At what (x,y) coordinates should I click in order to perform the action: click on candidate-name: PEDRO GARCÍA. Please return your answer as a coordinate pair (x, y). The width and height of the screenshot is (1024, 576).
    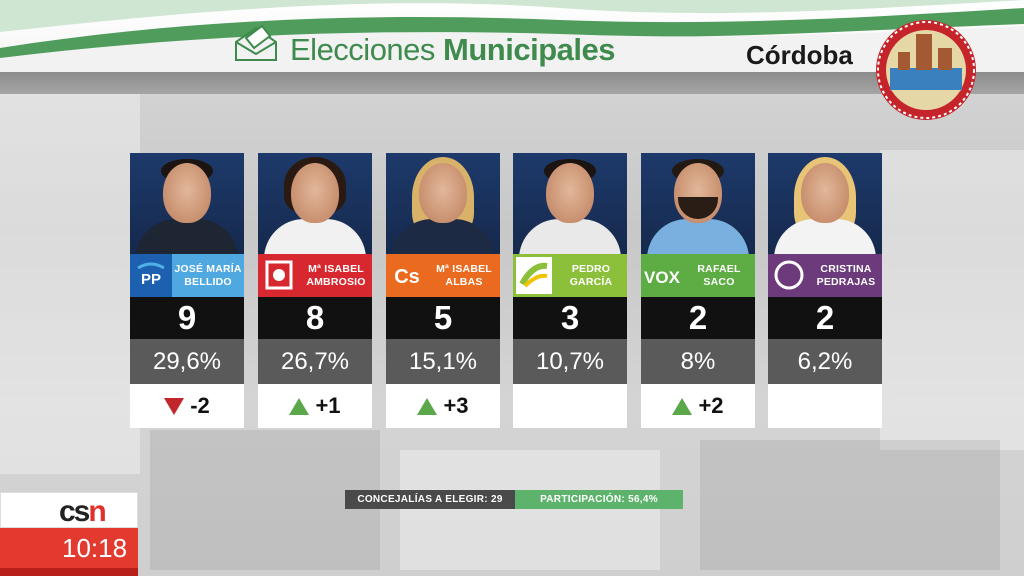
    Looking at the image, I should click on (591, 275).